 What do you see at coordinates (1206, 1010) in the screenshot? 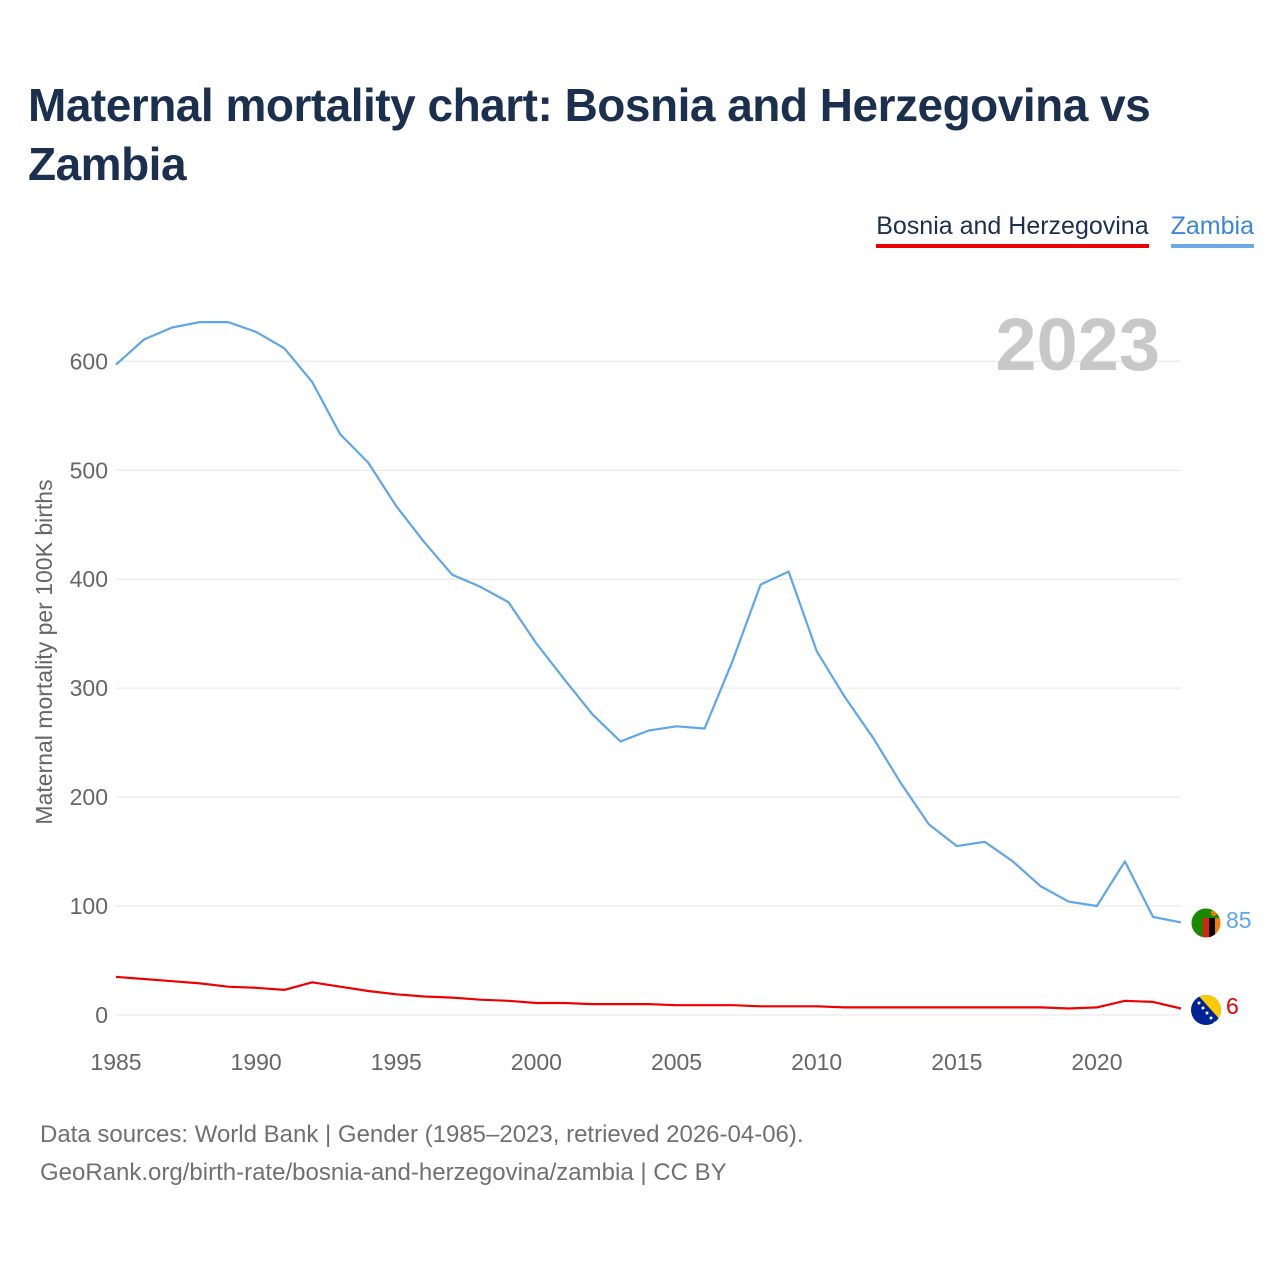
I see `bosnia-flag-icon` at bounding box center [1206, 1010].